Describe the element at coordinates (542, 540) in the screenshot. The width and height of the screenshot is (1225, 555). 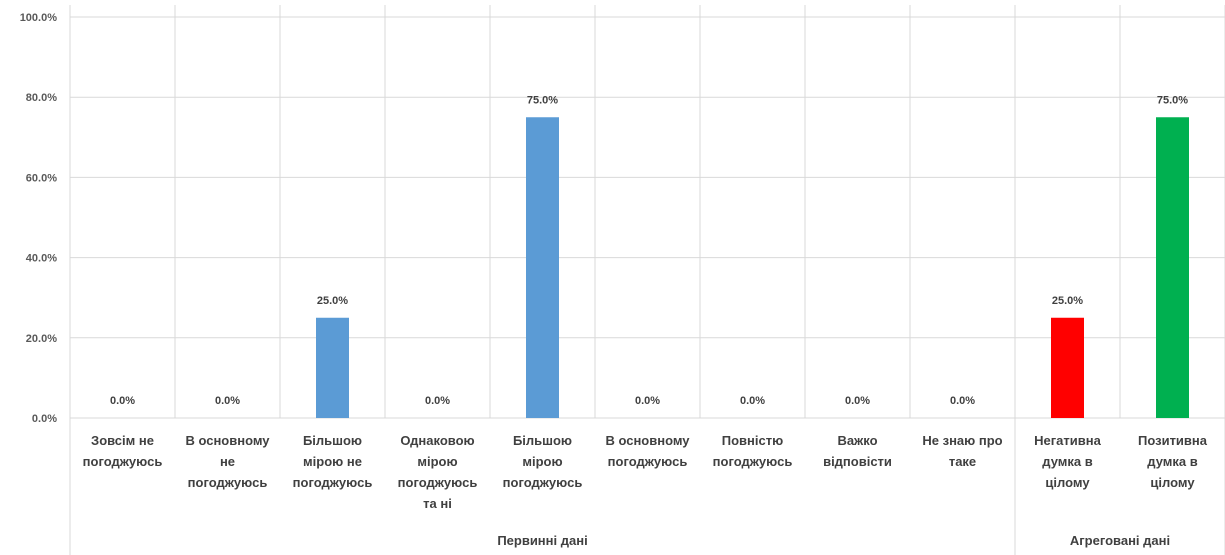
I see `group-label: Первинні дані` at that location.